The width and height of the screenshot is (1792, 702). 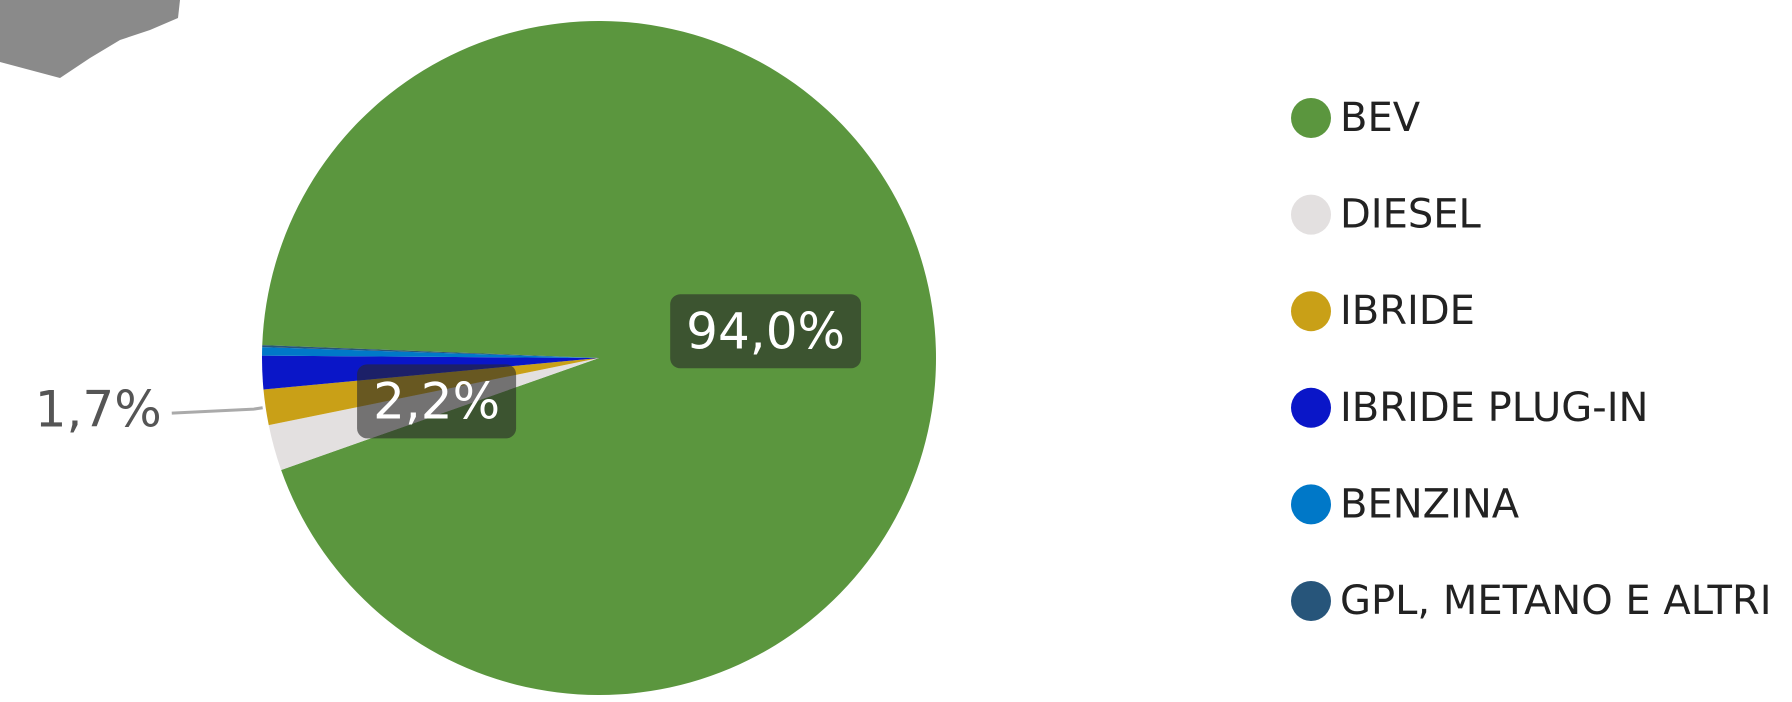 I want to click on legend-label: BENZINA, so click(x=1430, y=504).